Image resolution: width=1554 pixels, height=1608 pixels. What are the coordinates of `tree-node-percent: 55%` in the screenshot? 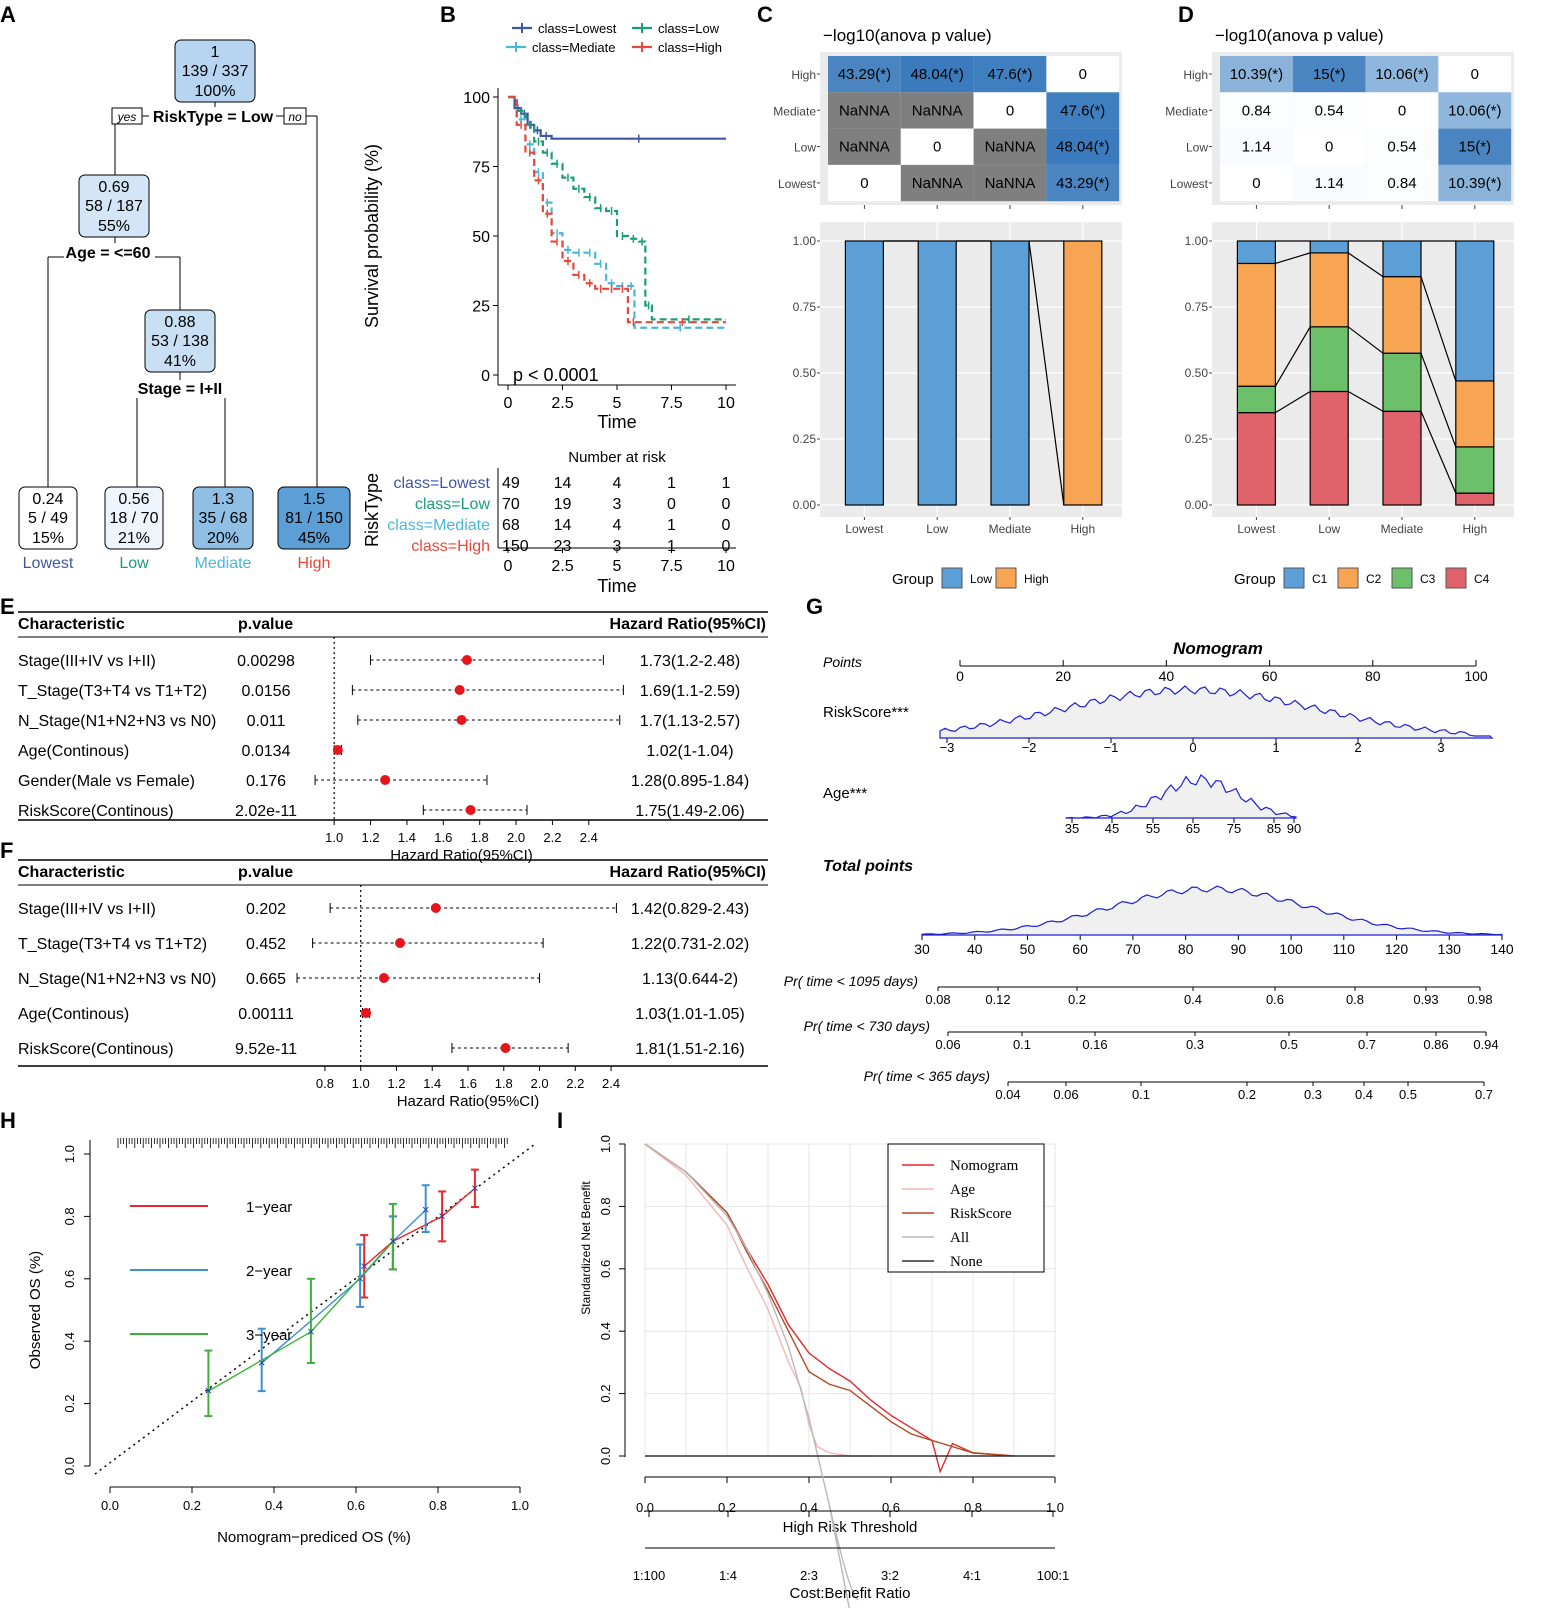 It's located at (114, 226).